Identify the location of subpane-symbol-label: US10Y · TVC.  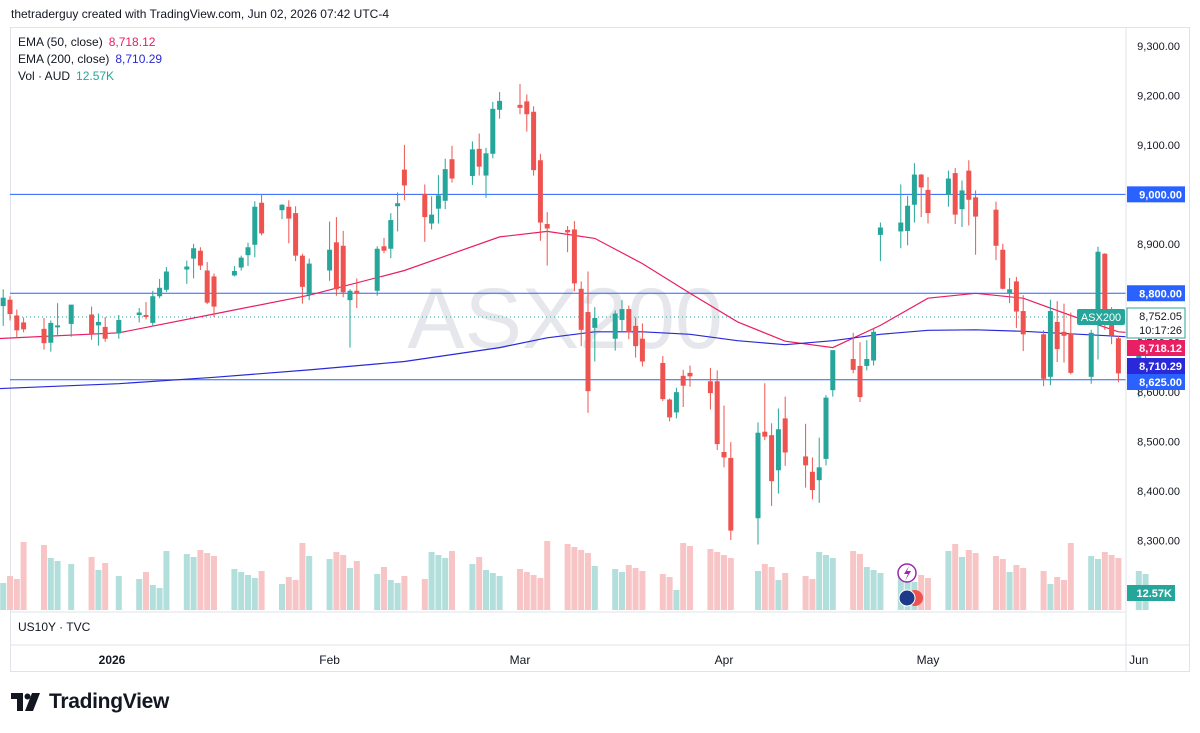
(54, 627).